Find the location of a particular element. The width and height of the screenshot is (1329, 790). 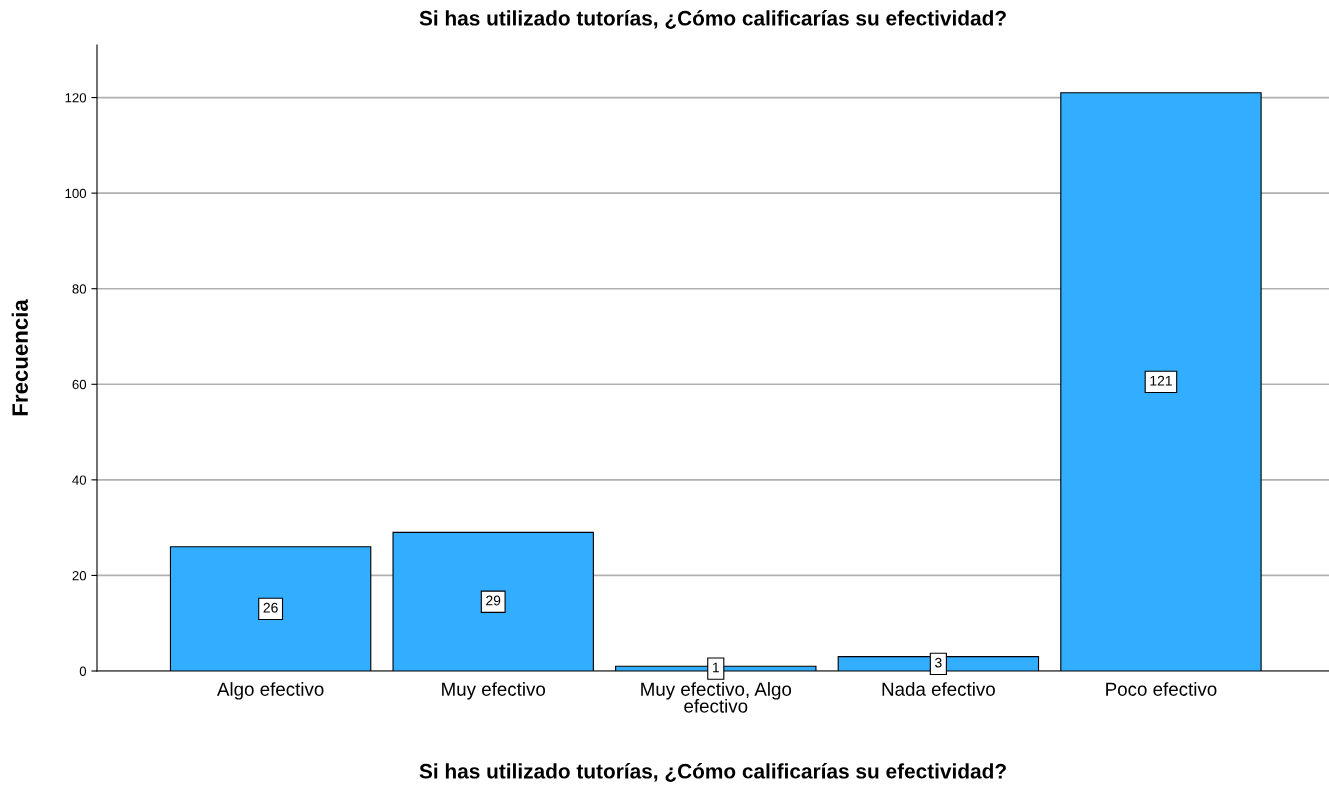

y-tick-label: 100 is located at coordinates (76, 193).